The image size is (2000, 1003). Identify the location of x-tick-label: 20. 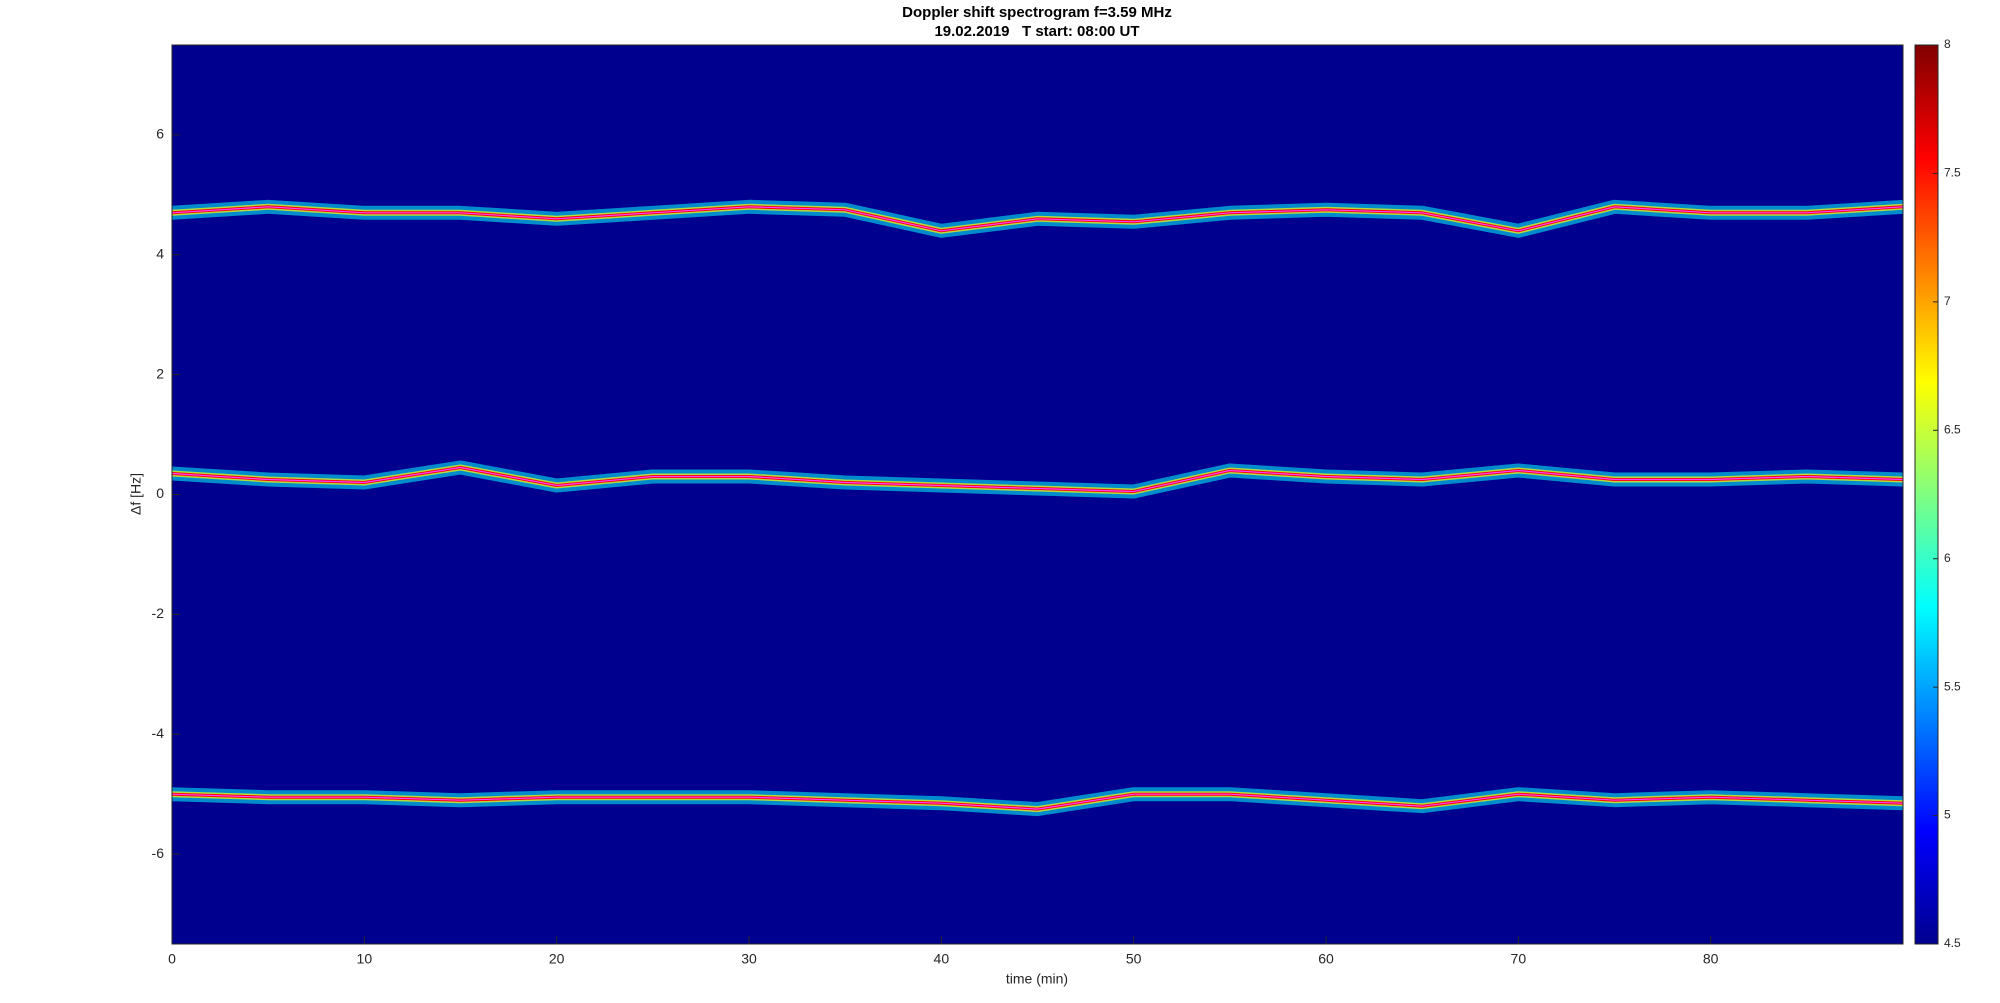
(557, 959).